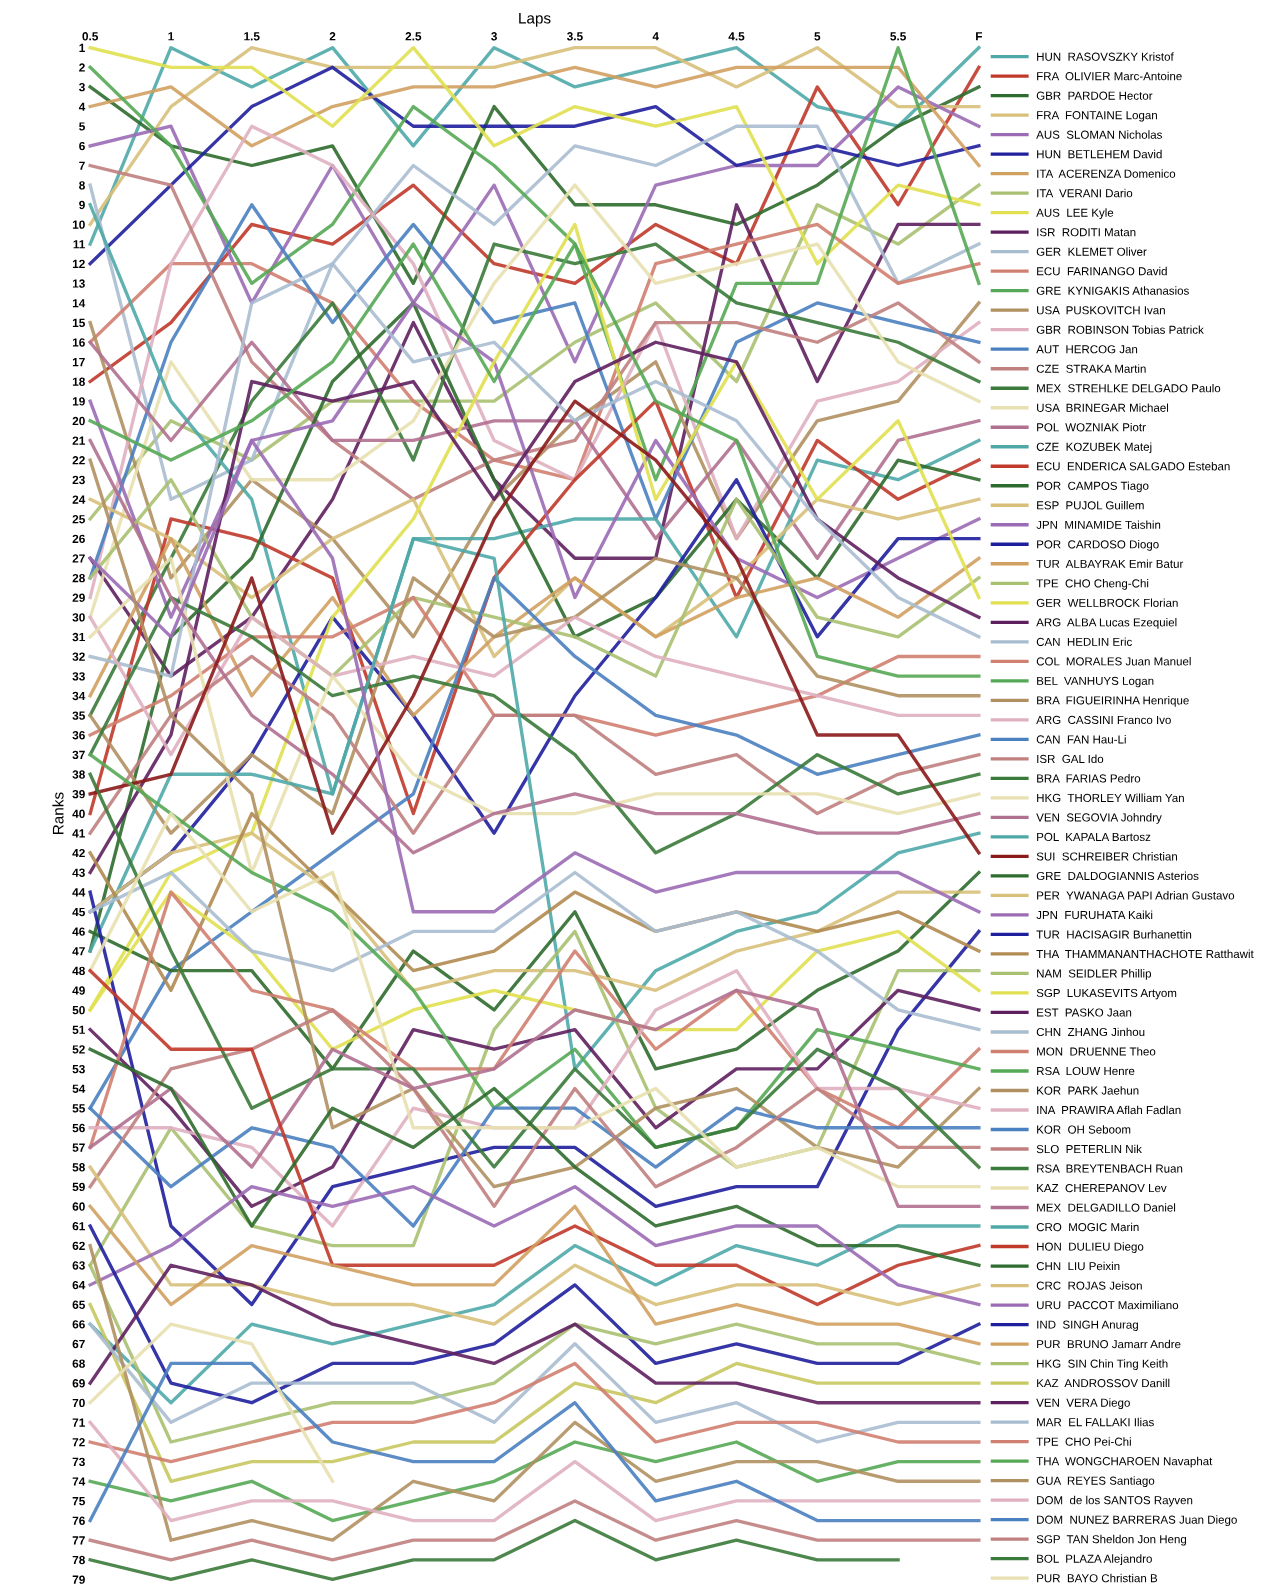 This screenshot has width=1288, height=1589. What do you see at coordinates (171, 36) in the screenshot?
I see `x-tick-label: 1` at bounding box center [171, 36].